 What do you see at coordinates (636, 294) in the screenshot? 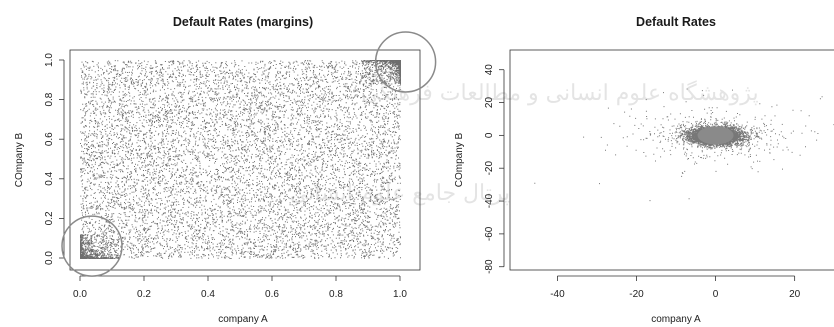
I see `right-x-tick-label: -20` at bounding box center [636, 294].